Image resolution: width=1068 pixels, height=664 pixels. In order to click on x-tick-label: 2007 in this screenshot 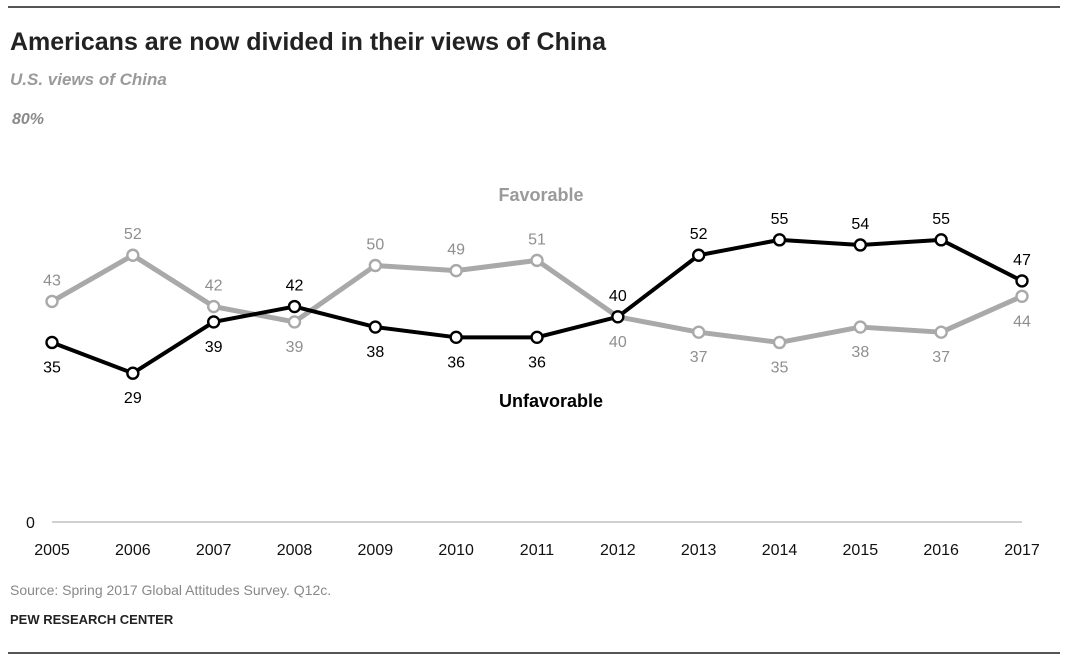, I will do `click(214, 550)`.